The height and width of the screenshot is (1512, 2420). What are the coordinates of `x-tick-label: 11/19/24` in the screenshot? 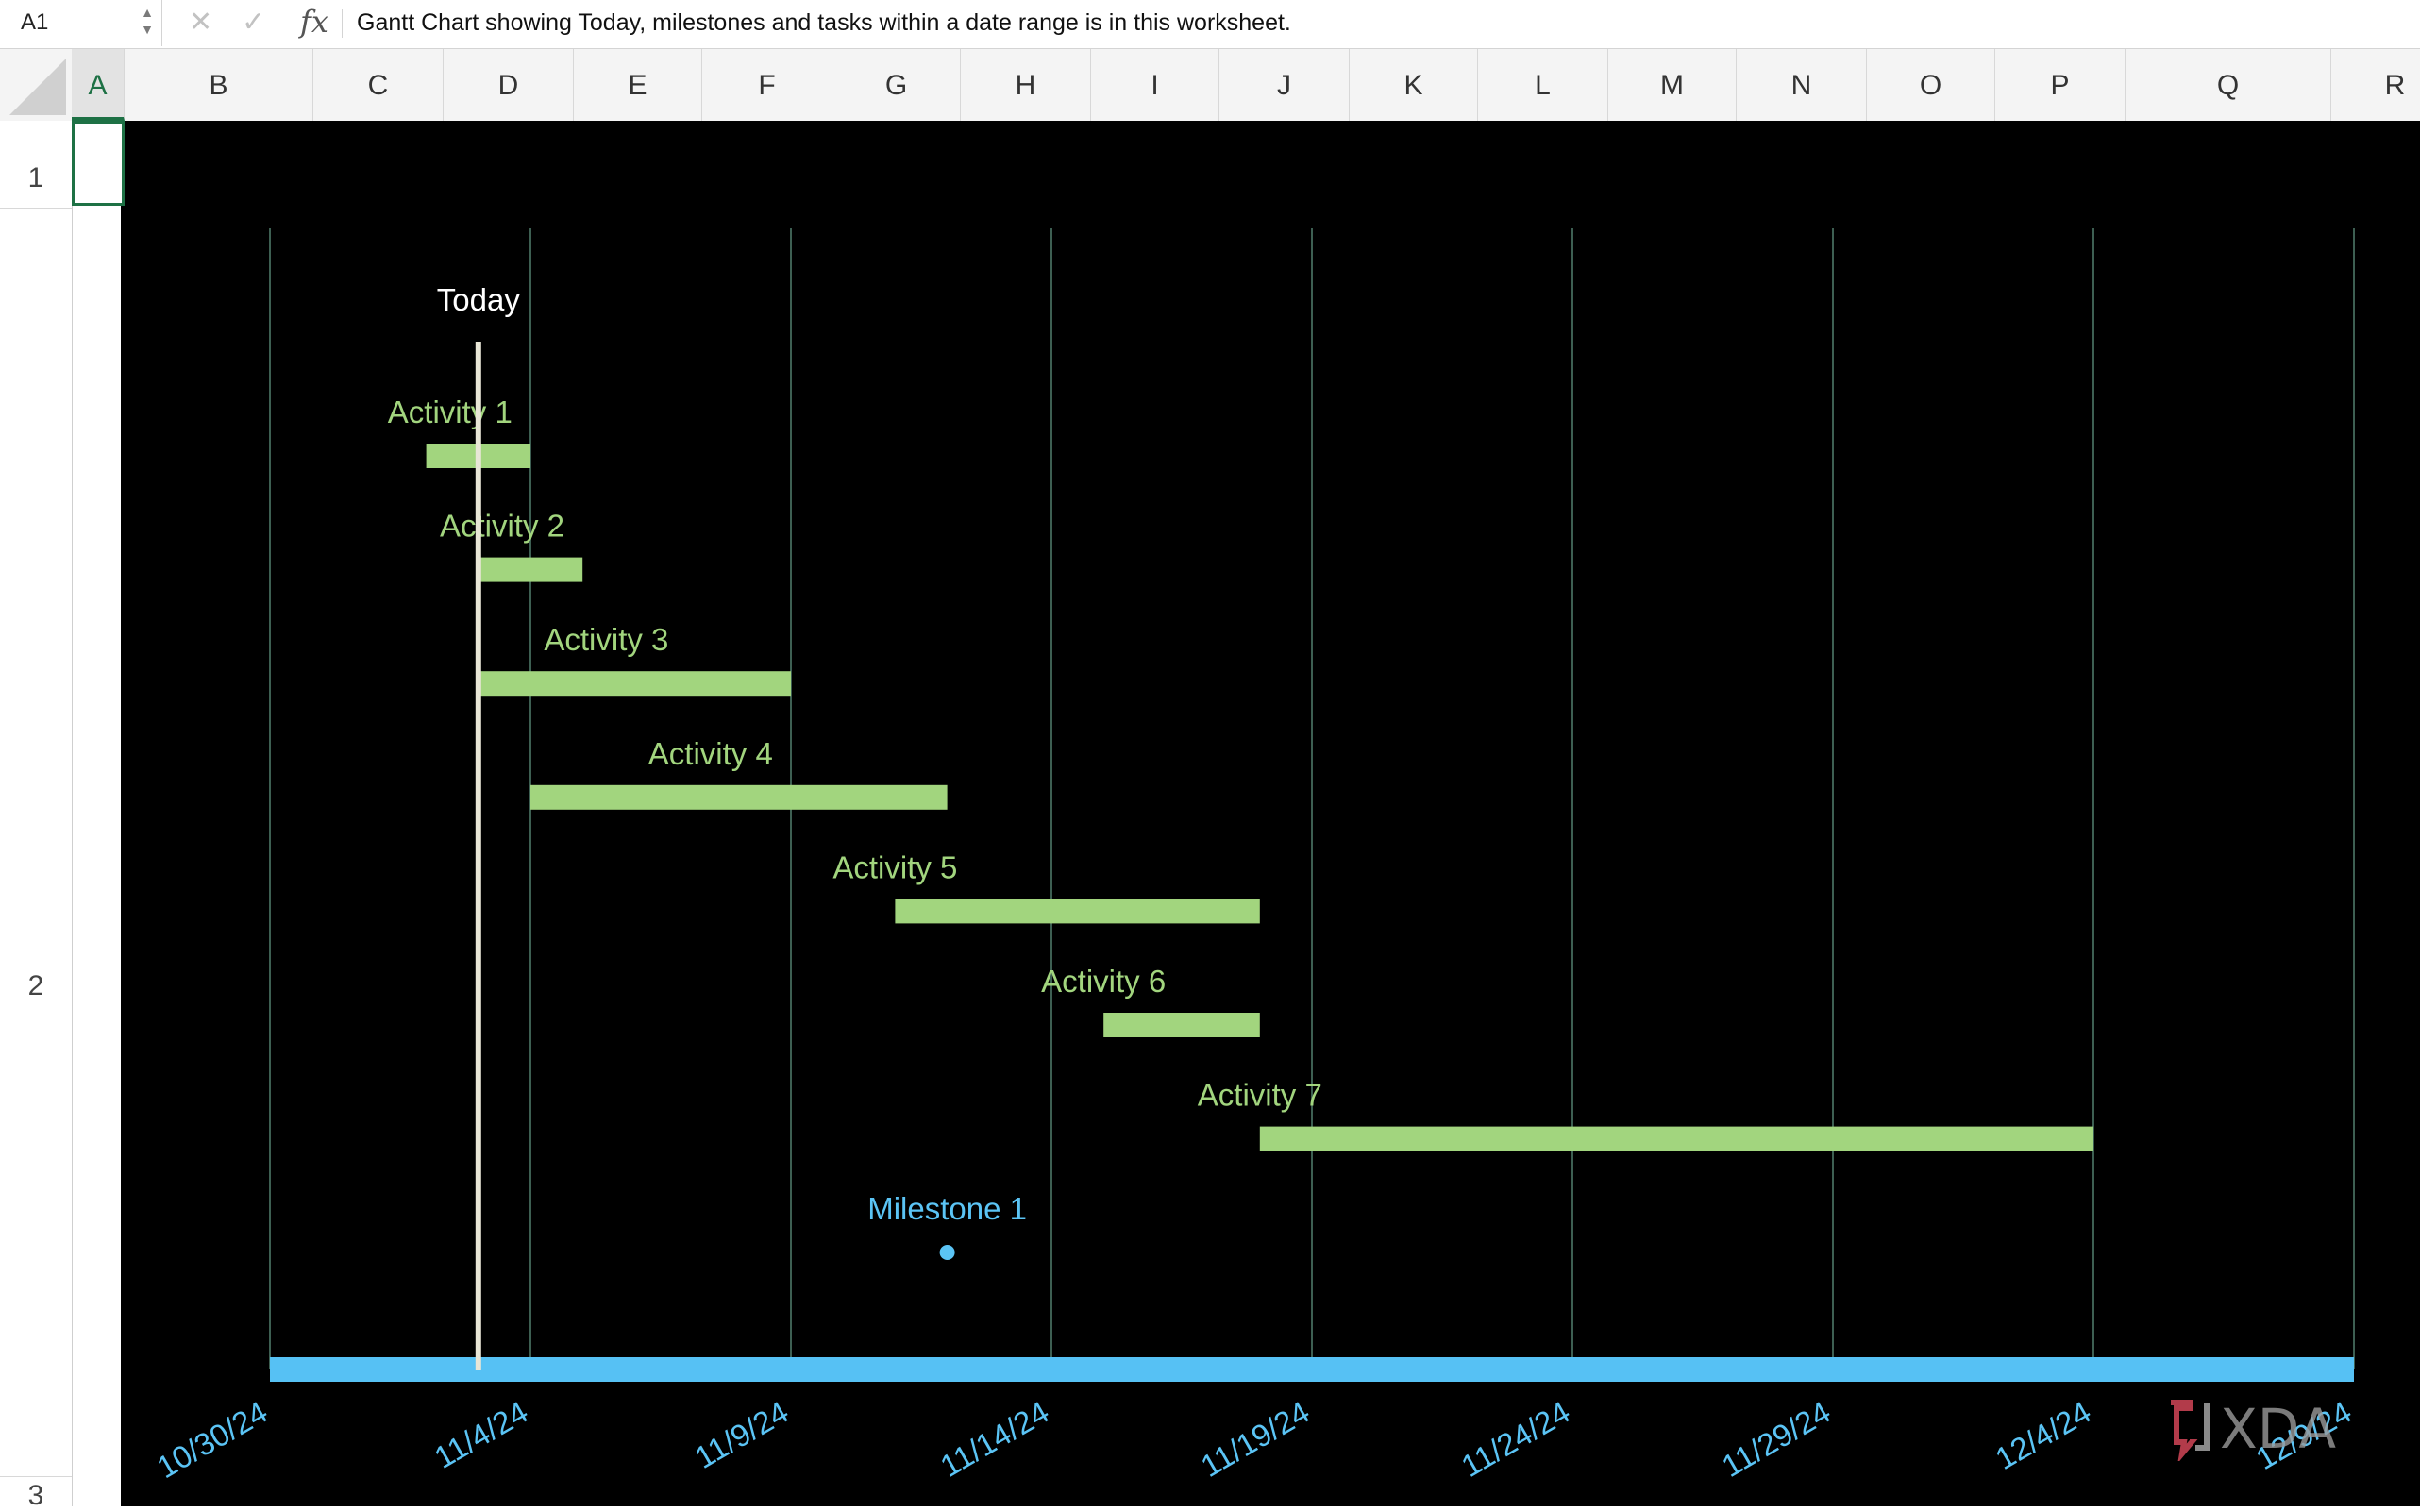 It's located at (1255, 1439).